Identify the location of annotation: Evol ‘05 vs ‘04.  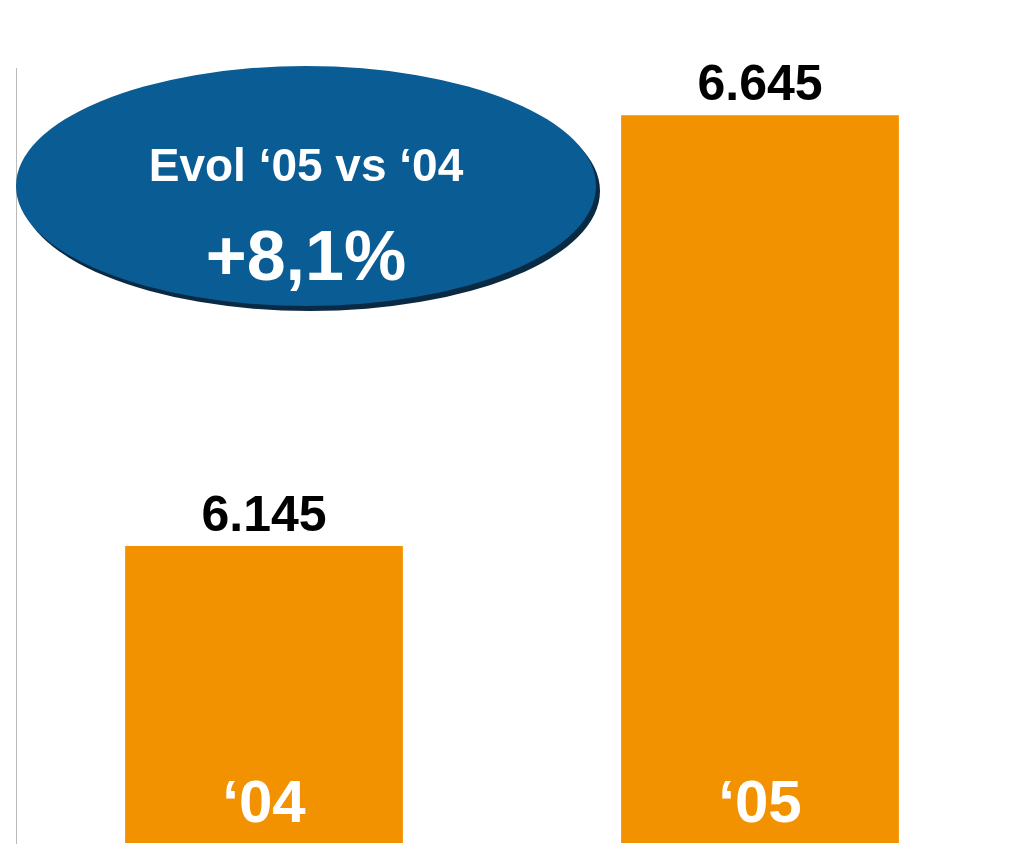
(306, 165).